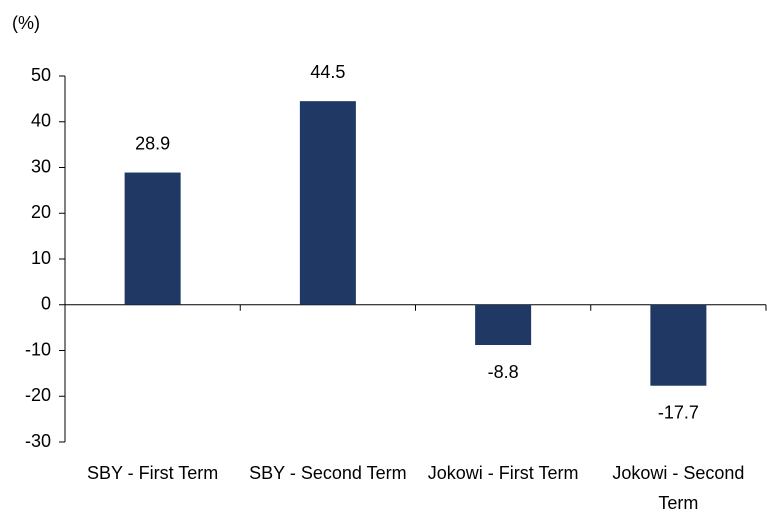 Image resolution: width=767 pixels, height=514 pixels. What do you see at coordinates (46, 304) in the screenshot?
I see `y-tick-label: 0` at bounding box center [46, 304].